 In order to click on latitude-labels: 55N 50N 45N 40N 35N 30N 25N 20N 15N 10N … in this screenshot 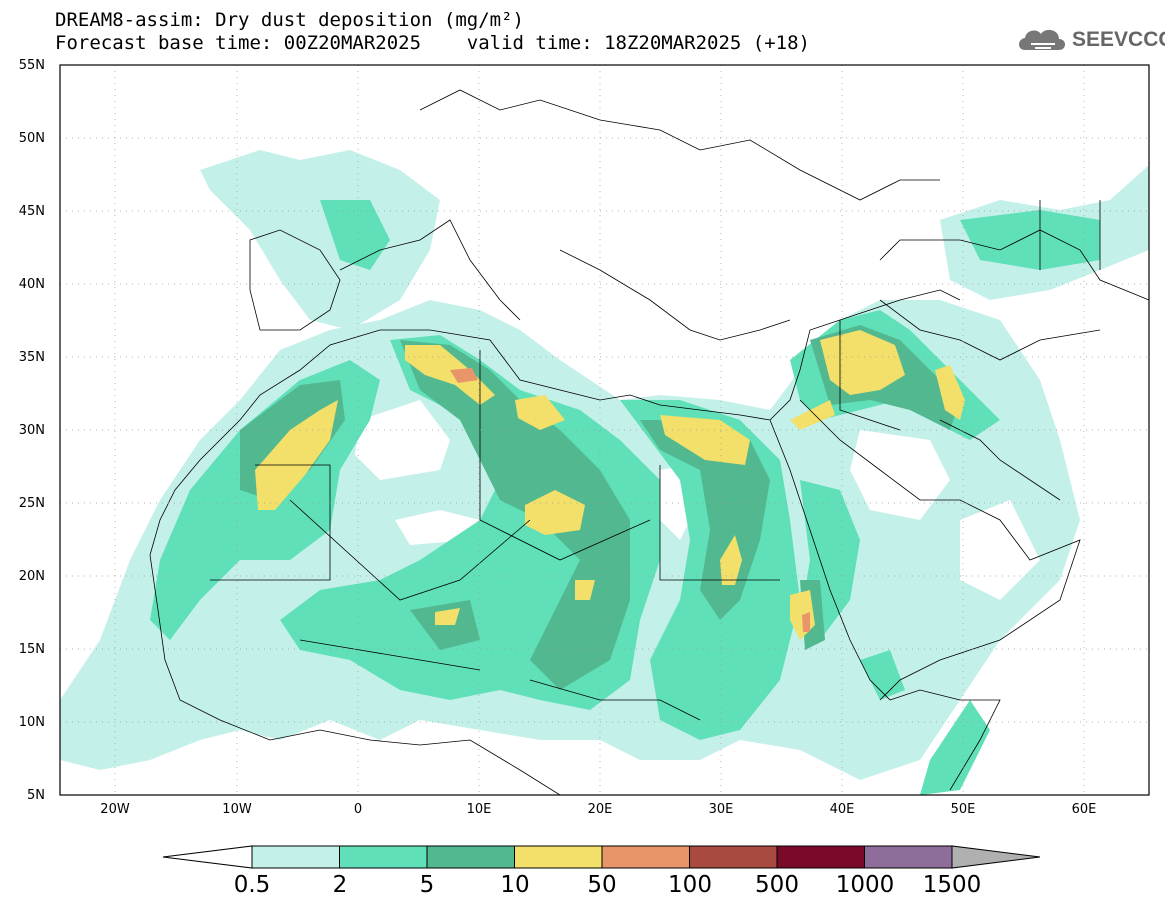, I will do `click(32, 430)`.